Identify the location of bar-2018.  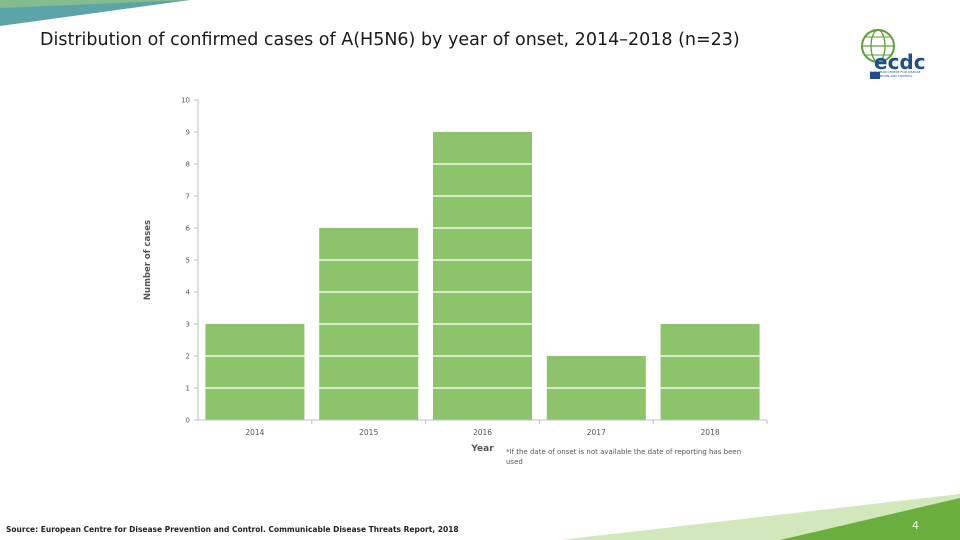
(710, 372).